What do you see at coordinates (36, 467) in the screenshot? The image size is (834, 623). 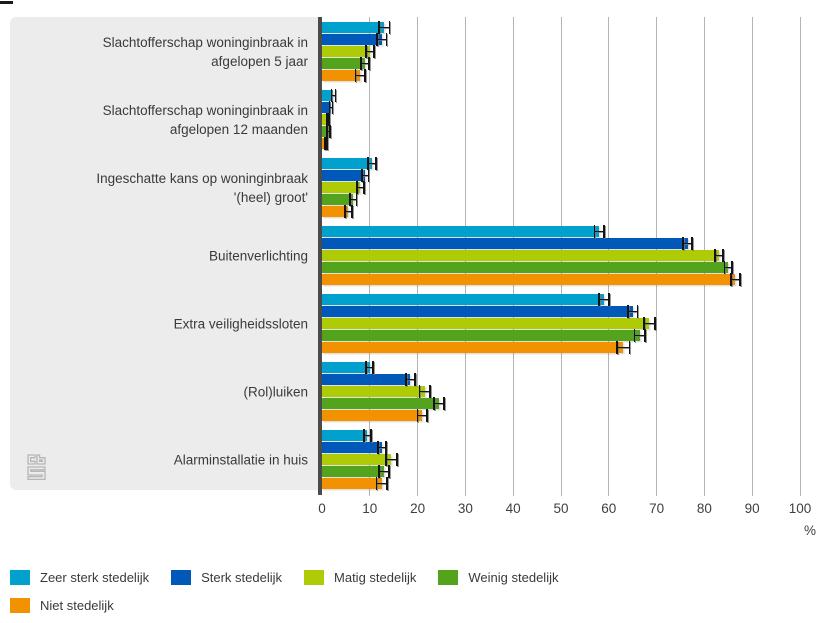 I see `cbs-logo-icon` at bounding box center [36, 467].